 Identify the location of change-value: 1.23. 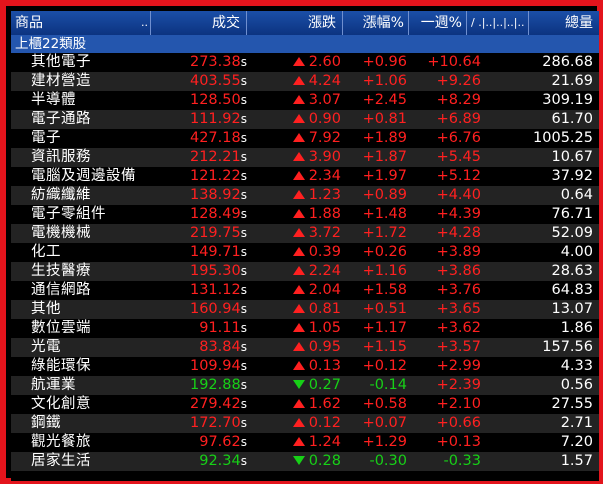
(324, 195).